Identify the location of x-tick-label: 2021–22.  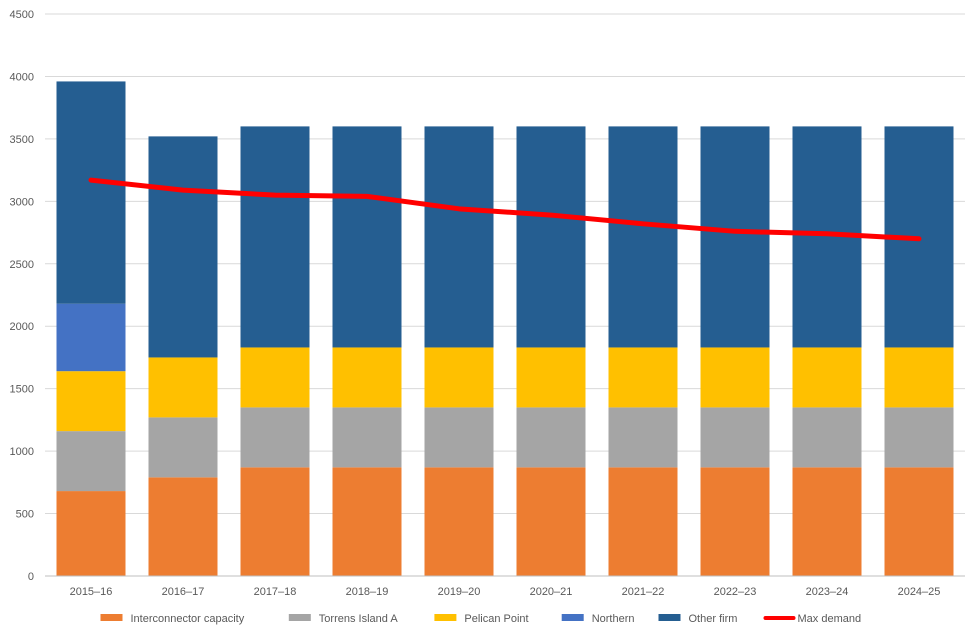
(643, 592).